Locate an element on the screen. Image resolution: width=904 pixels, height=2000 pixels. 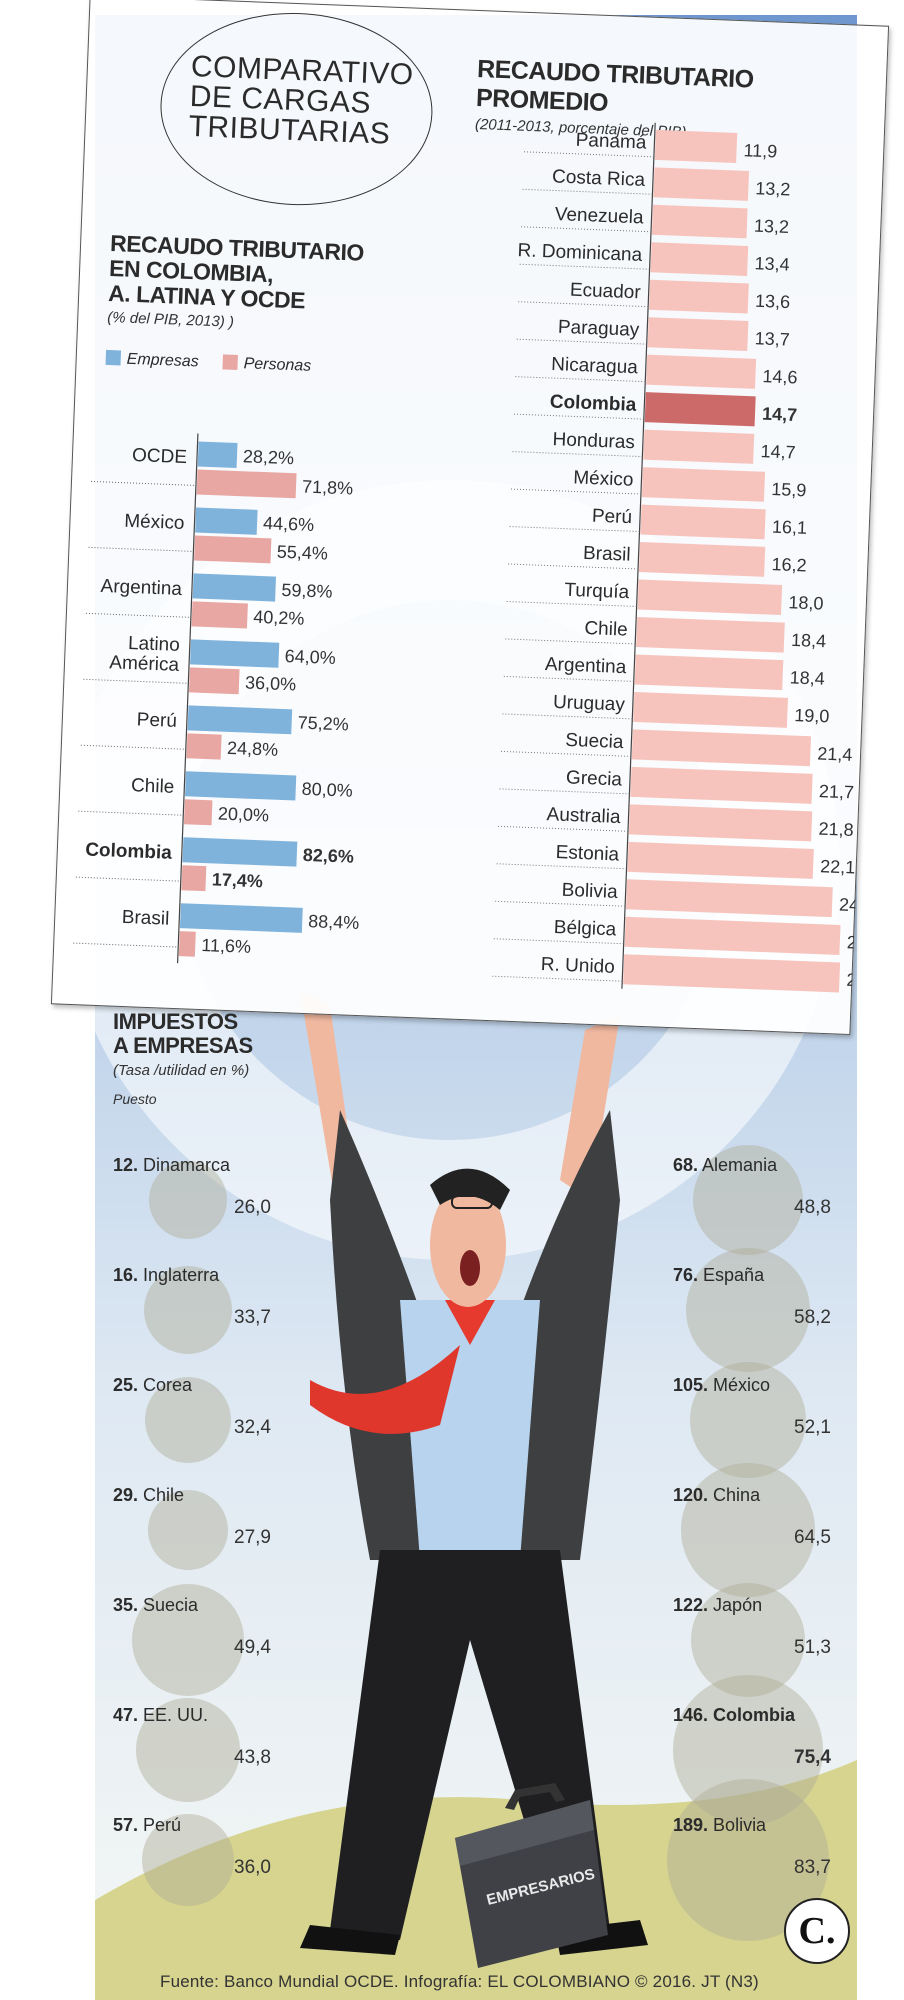
recaudo-bar-value: 18,0 is located at coordinates (806, 602).